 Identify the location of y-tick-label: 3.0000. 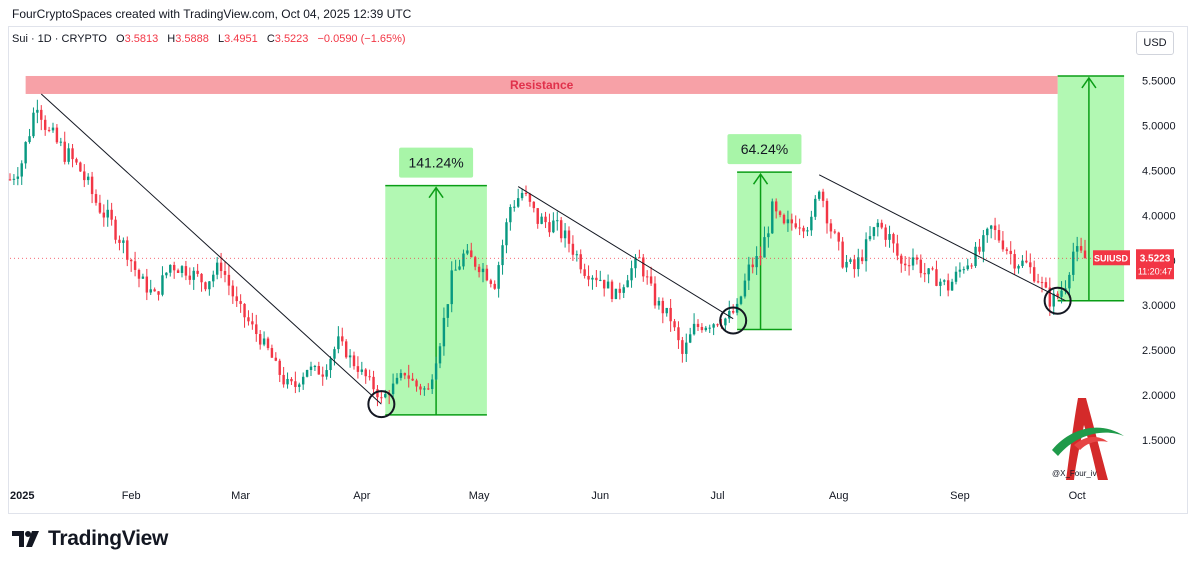
(1159, 306).